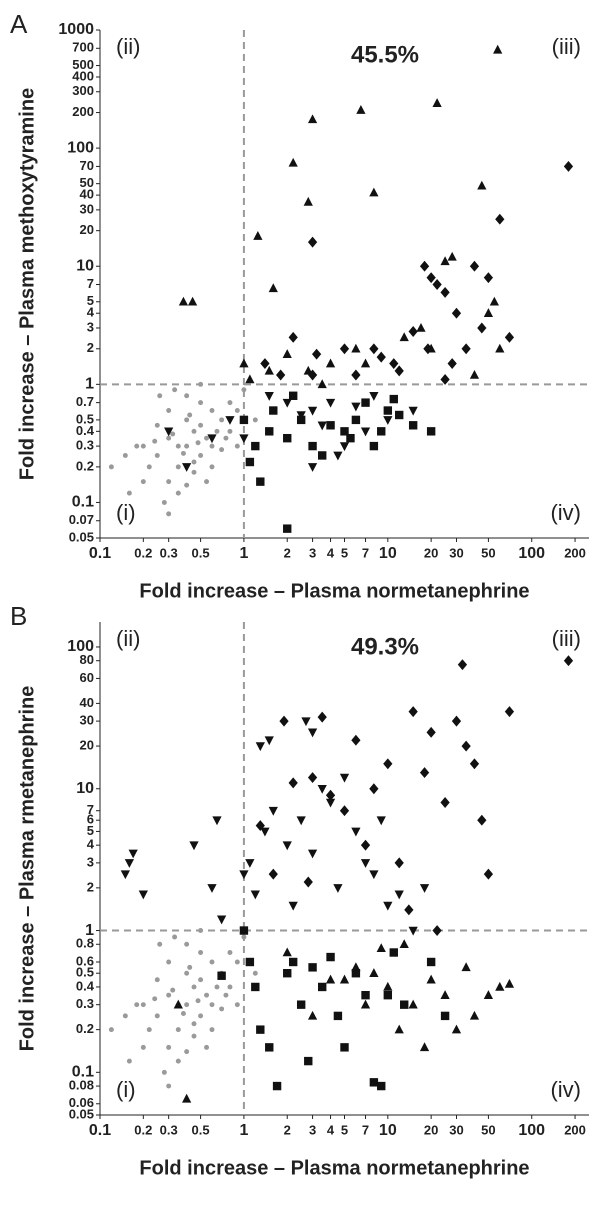 Image resolution: width=597 pixels, height=1214 pixels. Describe the element at coordinates (100, 553) in the screenshot. I see `x-tick-label: 0.1` at that location.